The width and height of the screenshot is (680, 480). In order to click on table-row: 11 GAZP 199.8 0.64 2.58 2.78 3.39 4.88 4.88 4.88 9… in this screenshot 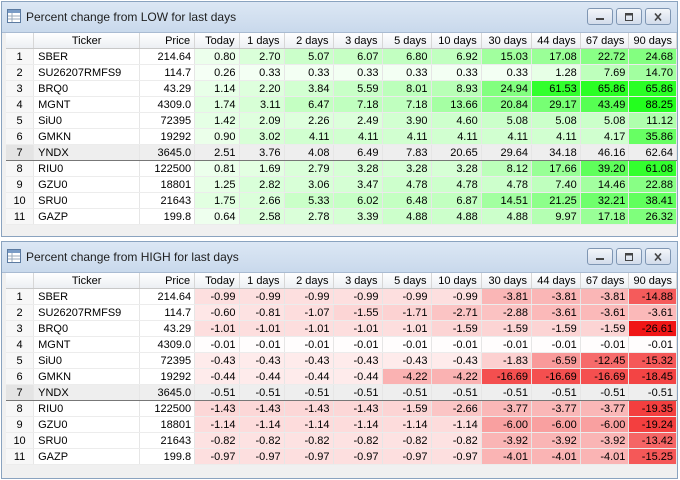, I will do `click(341, 216)`.